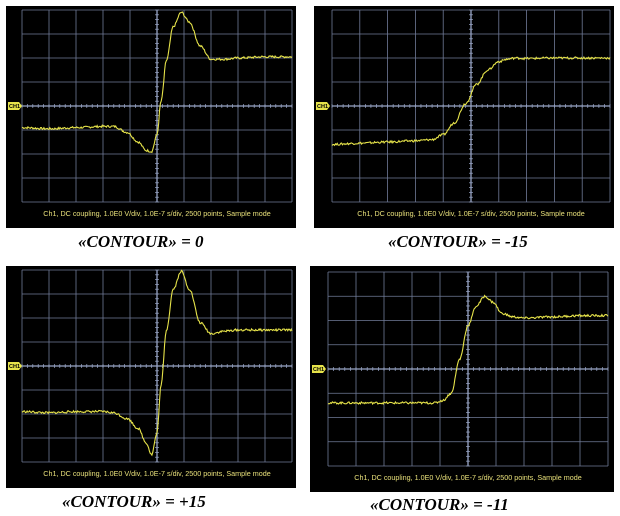 The image size is (620, 516). What do you see at coordinates (141, 241) in the screenshot?
I see `caption-contour-0: «CONTOUR» = 0` at bounding box center [141, 241].